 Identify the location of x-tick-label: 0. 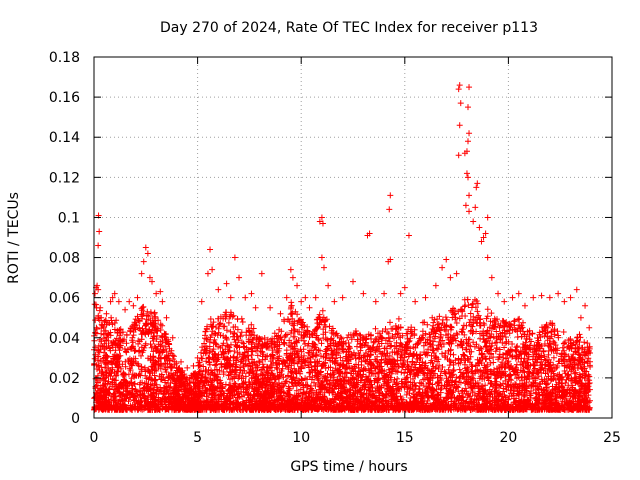
(94, 438).